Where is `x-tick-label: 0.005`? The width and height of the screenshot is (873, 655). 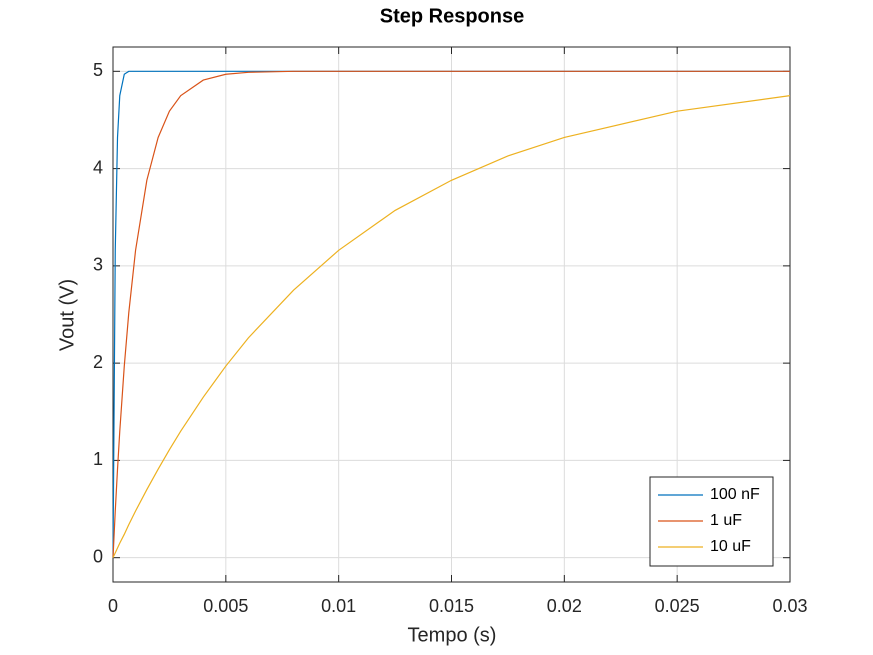
x-tick-label: 0.005 is located at coordinates (225, 606).